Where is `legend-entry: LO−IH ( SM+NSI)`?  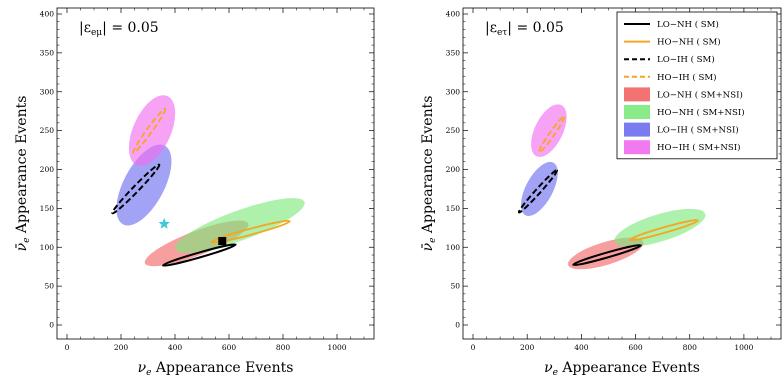 legend-entry: LO−IH ( SM+NSI) is located at coordinates (681, 129).